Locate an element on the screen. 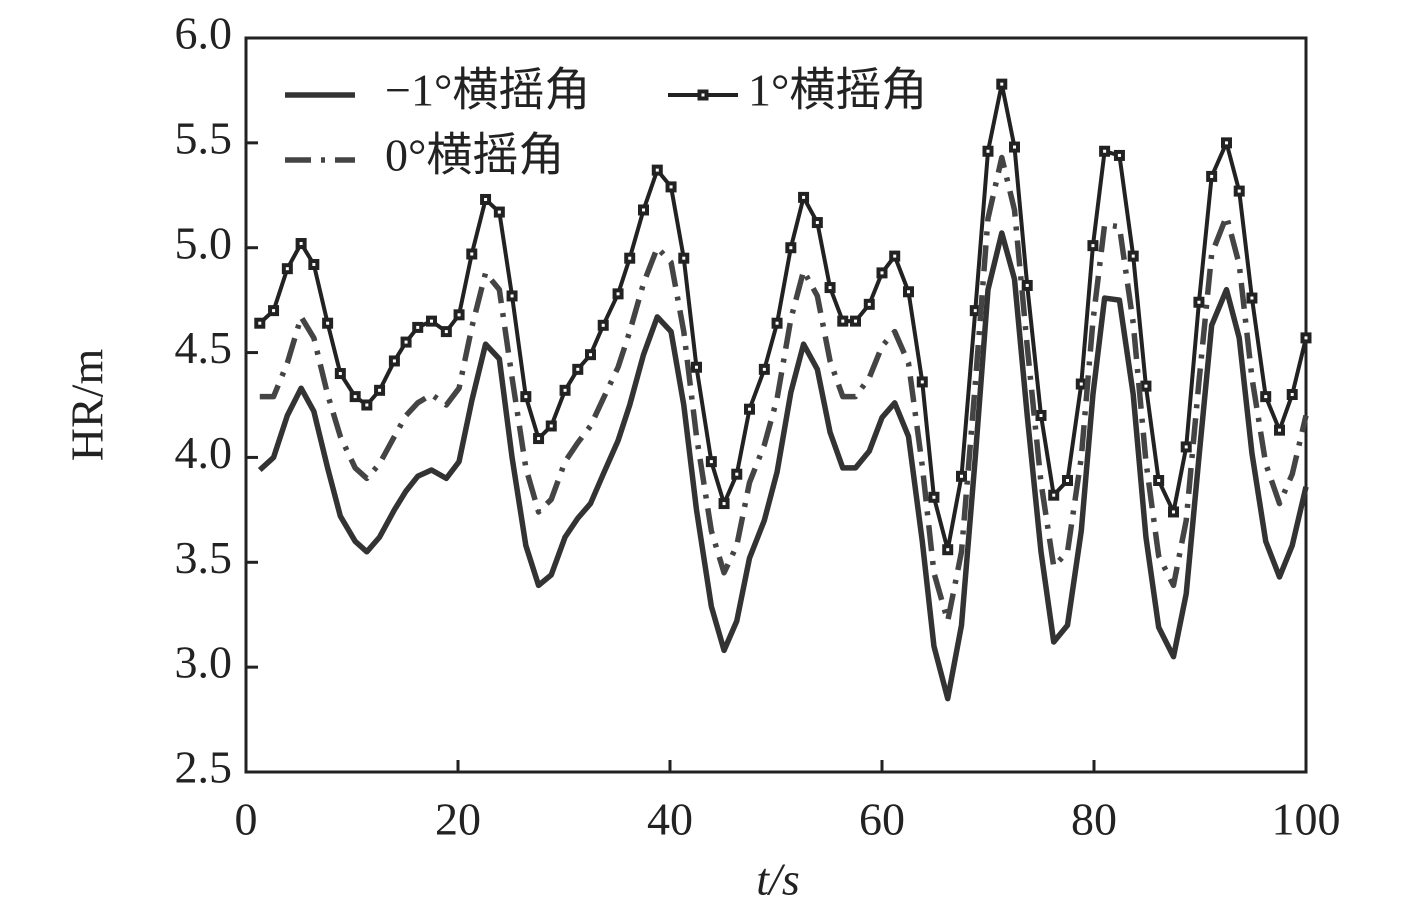 The height and width of the screenshot is (923, 1417). x-tick-label: 20 is located at coordinates (458, 819).